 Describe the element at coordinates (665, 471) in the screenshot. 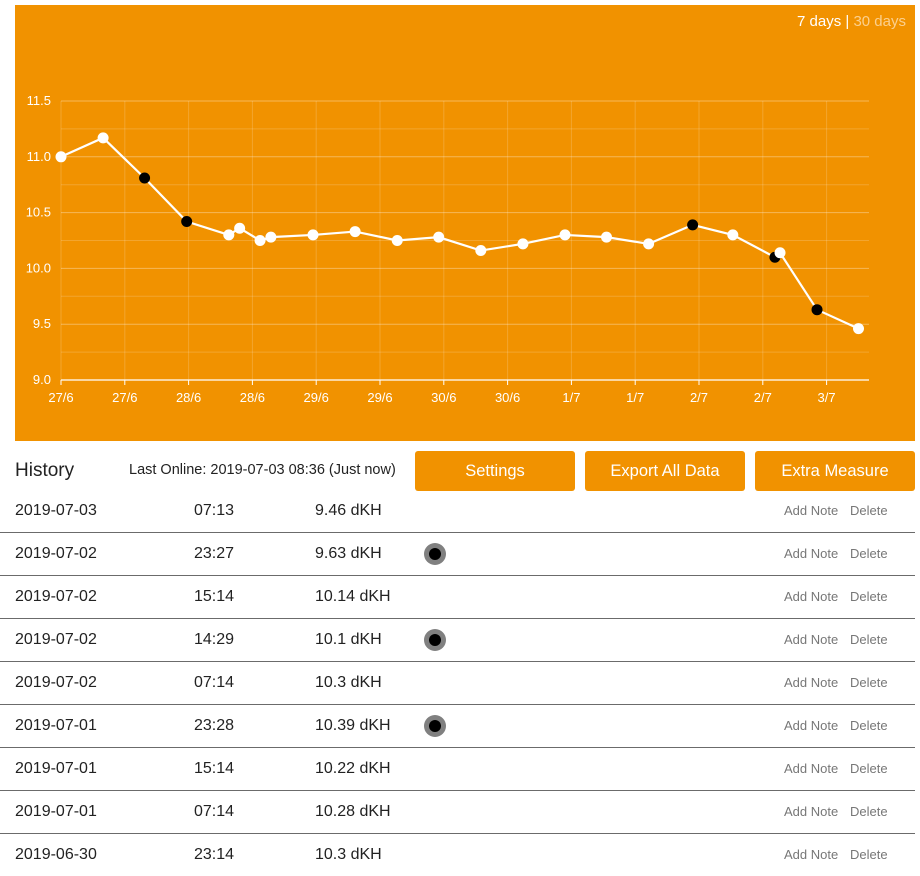

I see `export-all-data-button: Export All Data` at that location.